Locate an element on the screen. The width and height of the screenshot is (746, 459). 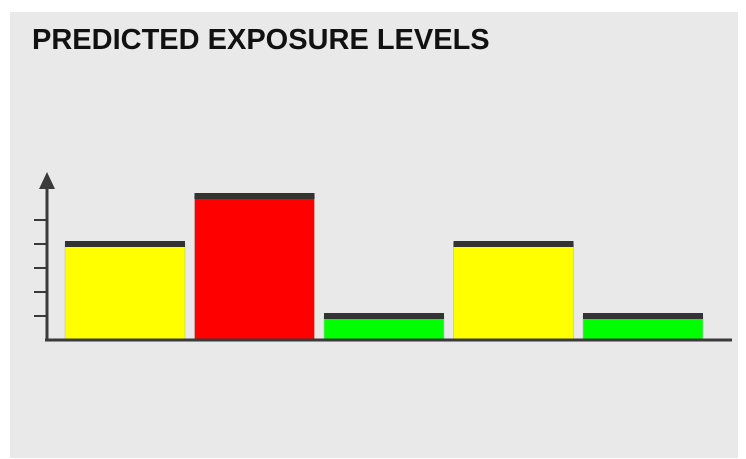
bar-1-cap is located at coordinates (125, 244).